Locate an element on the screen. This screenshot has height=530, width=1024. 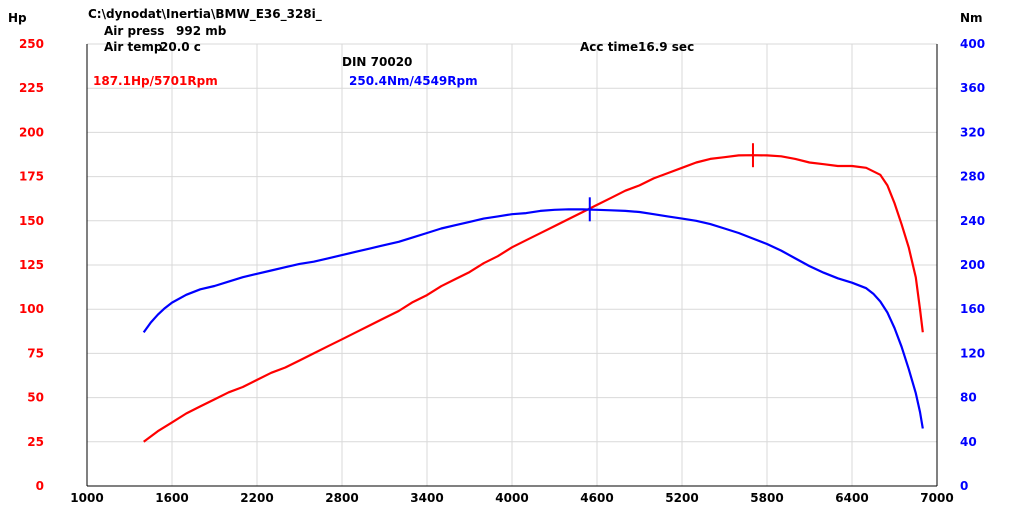
y-left-tick-label: 150 is located at coordinates (31, 221).